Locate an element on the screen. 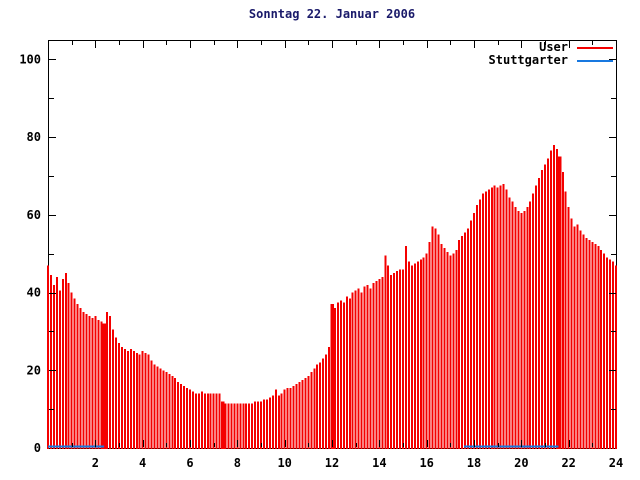 This screenshot has height=480, width=640. y-tick-label: 40 is located at coordinates (34, 293).